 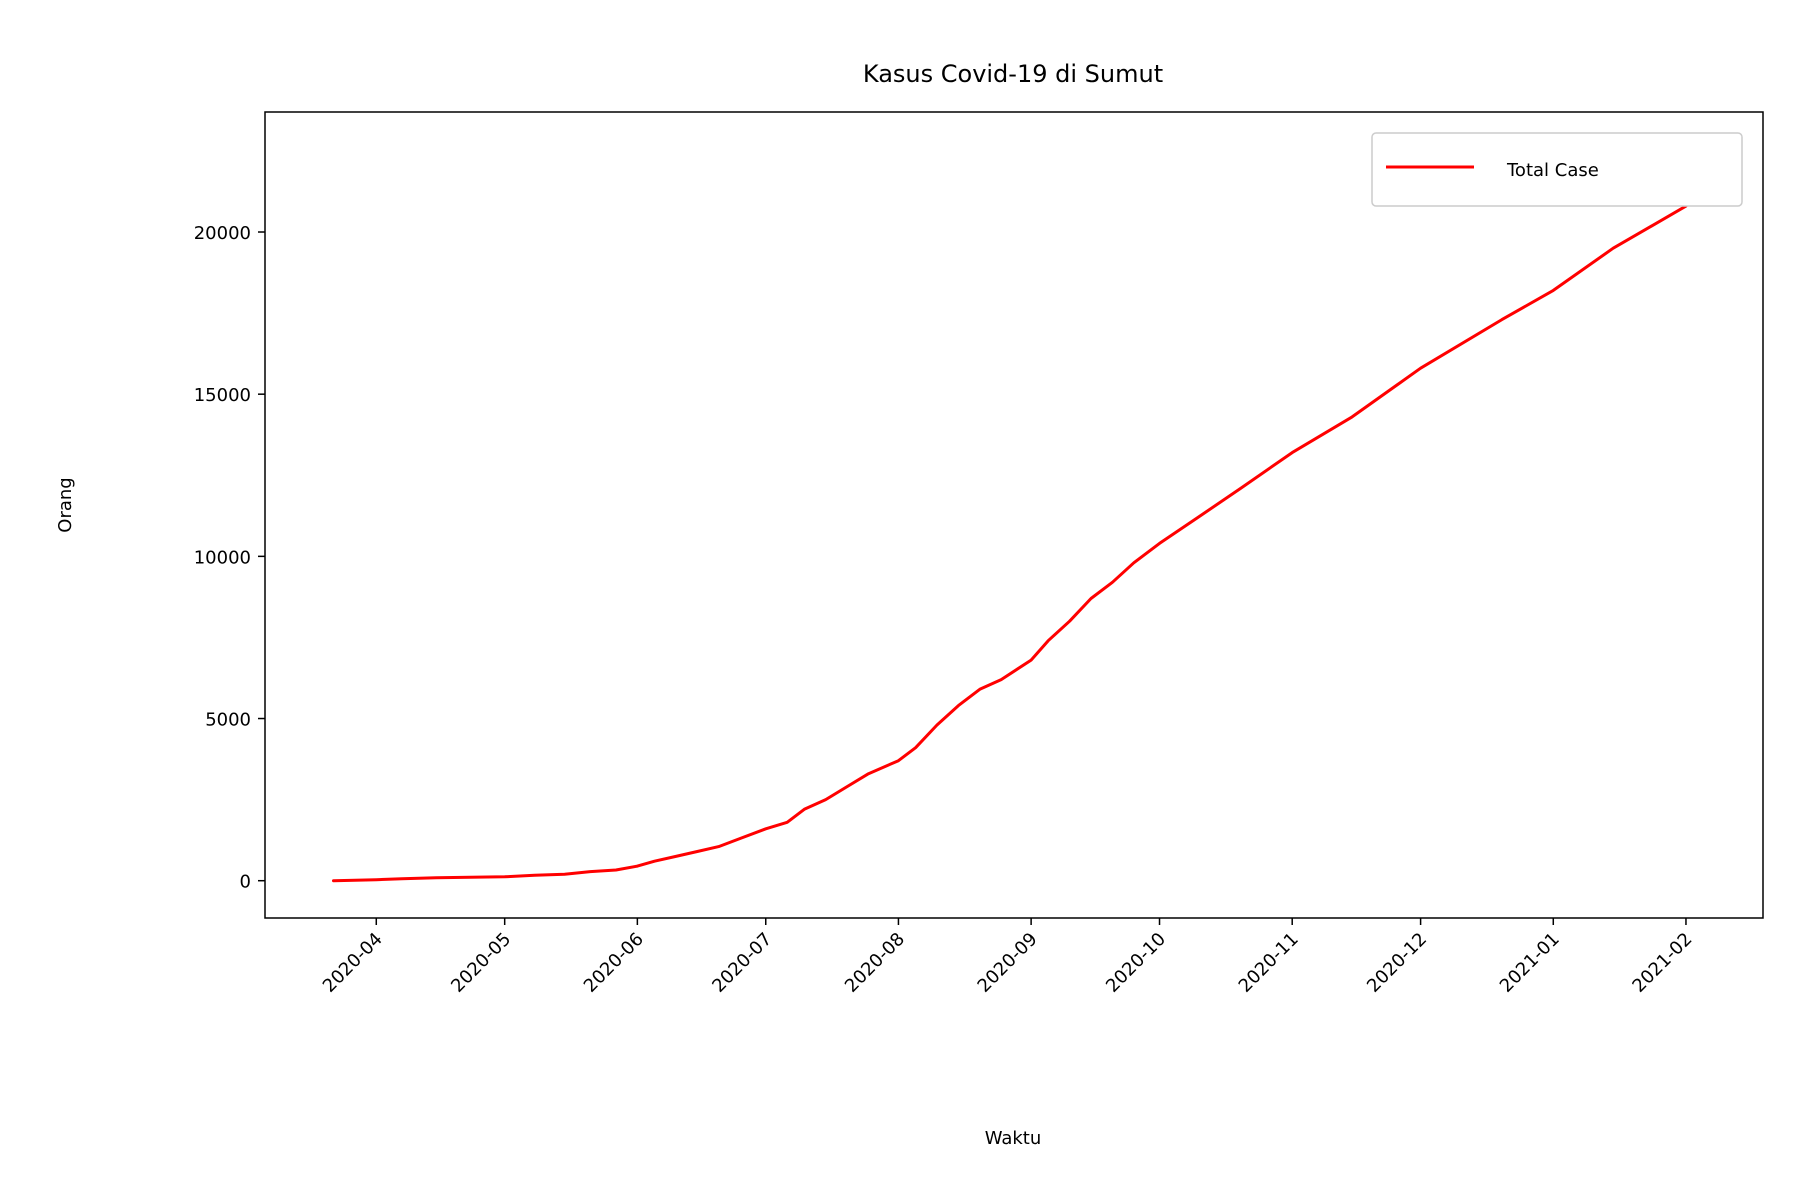 I want to click on y-tick-label: 0, so click(x=245, y=882).